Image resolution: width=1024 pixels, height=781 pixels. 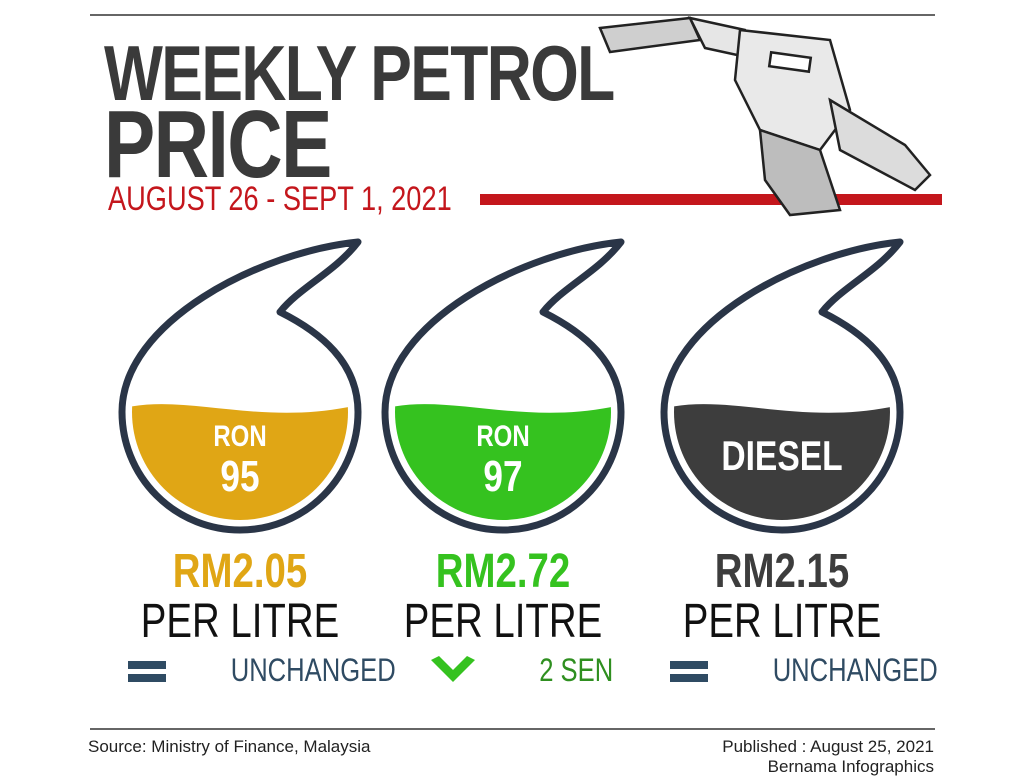 What do you see at coordinates (576, 670) in the screenshot?
I see `change: 2 SEN` at bounding box center [576, 670].